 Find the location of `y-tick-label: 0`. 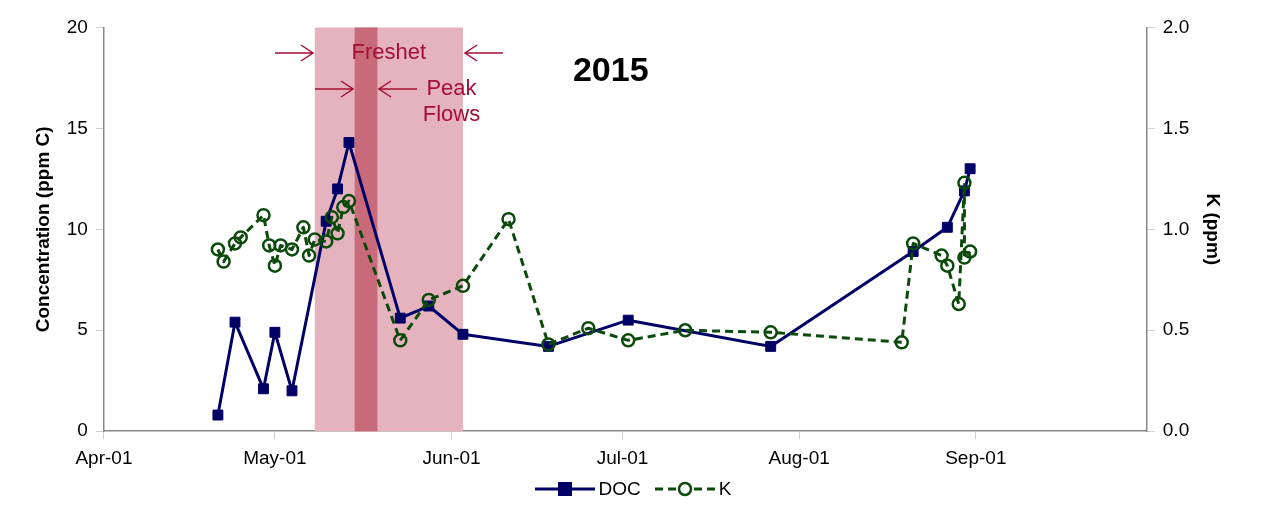

y-tick-label: 0 is located at coordinates (82, 430).